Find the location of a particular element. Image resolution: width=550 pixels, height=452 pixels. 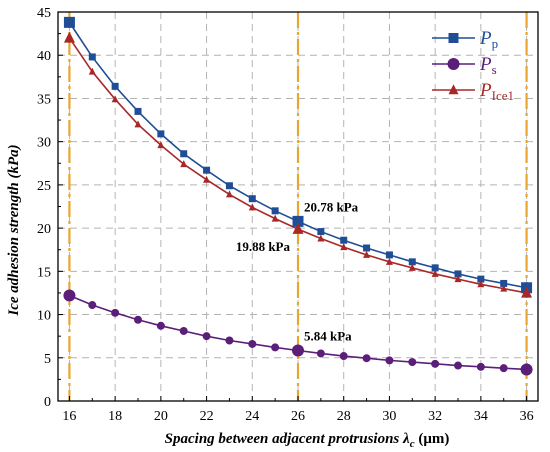

annotations: 20.78 kPa 19.88 kPa 5.84 kPa is located at coordinates (297, 271).